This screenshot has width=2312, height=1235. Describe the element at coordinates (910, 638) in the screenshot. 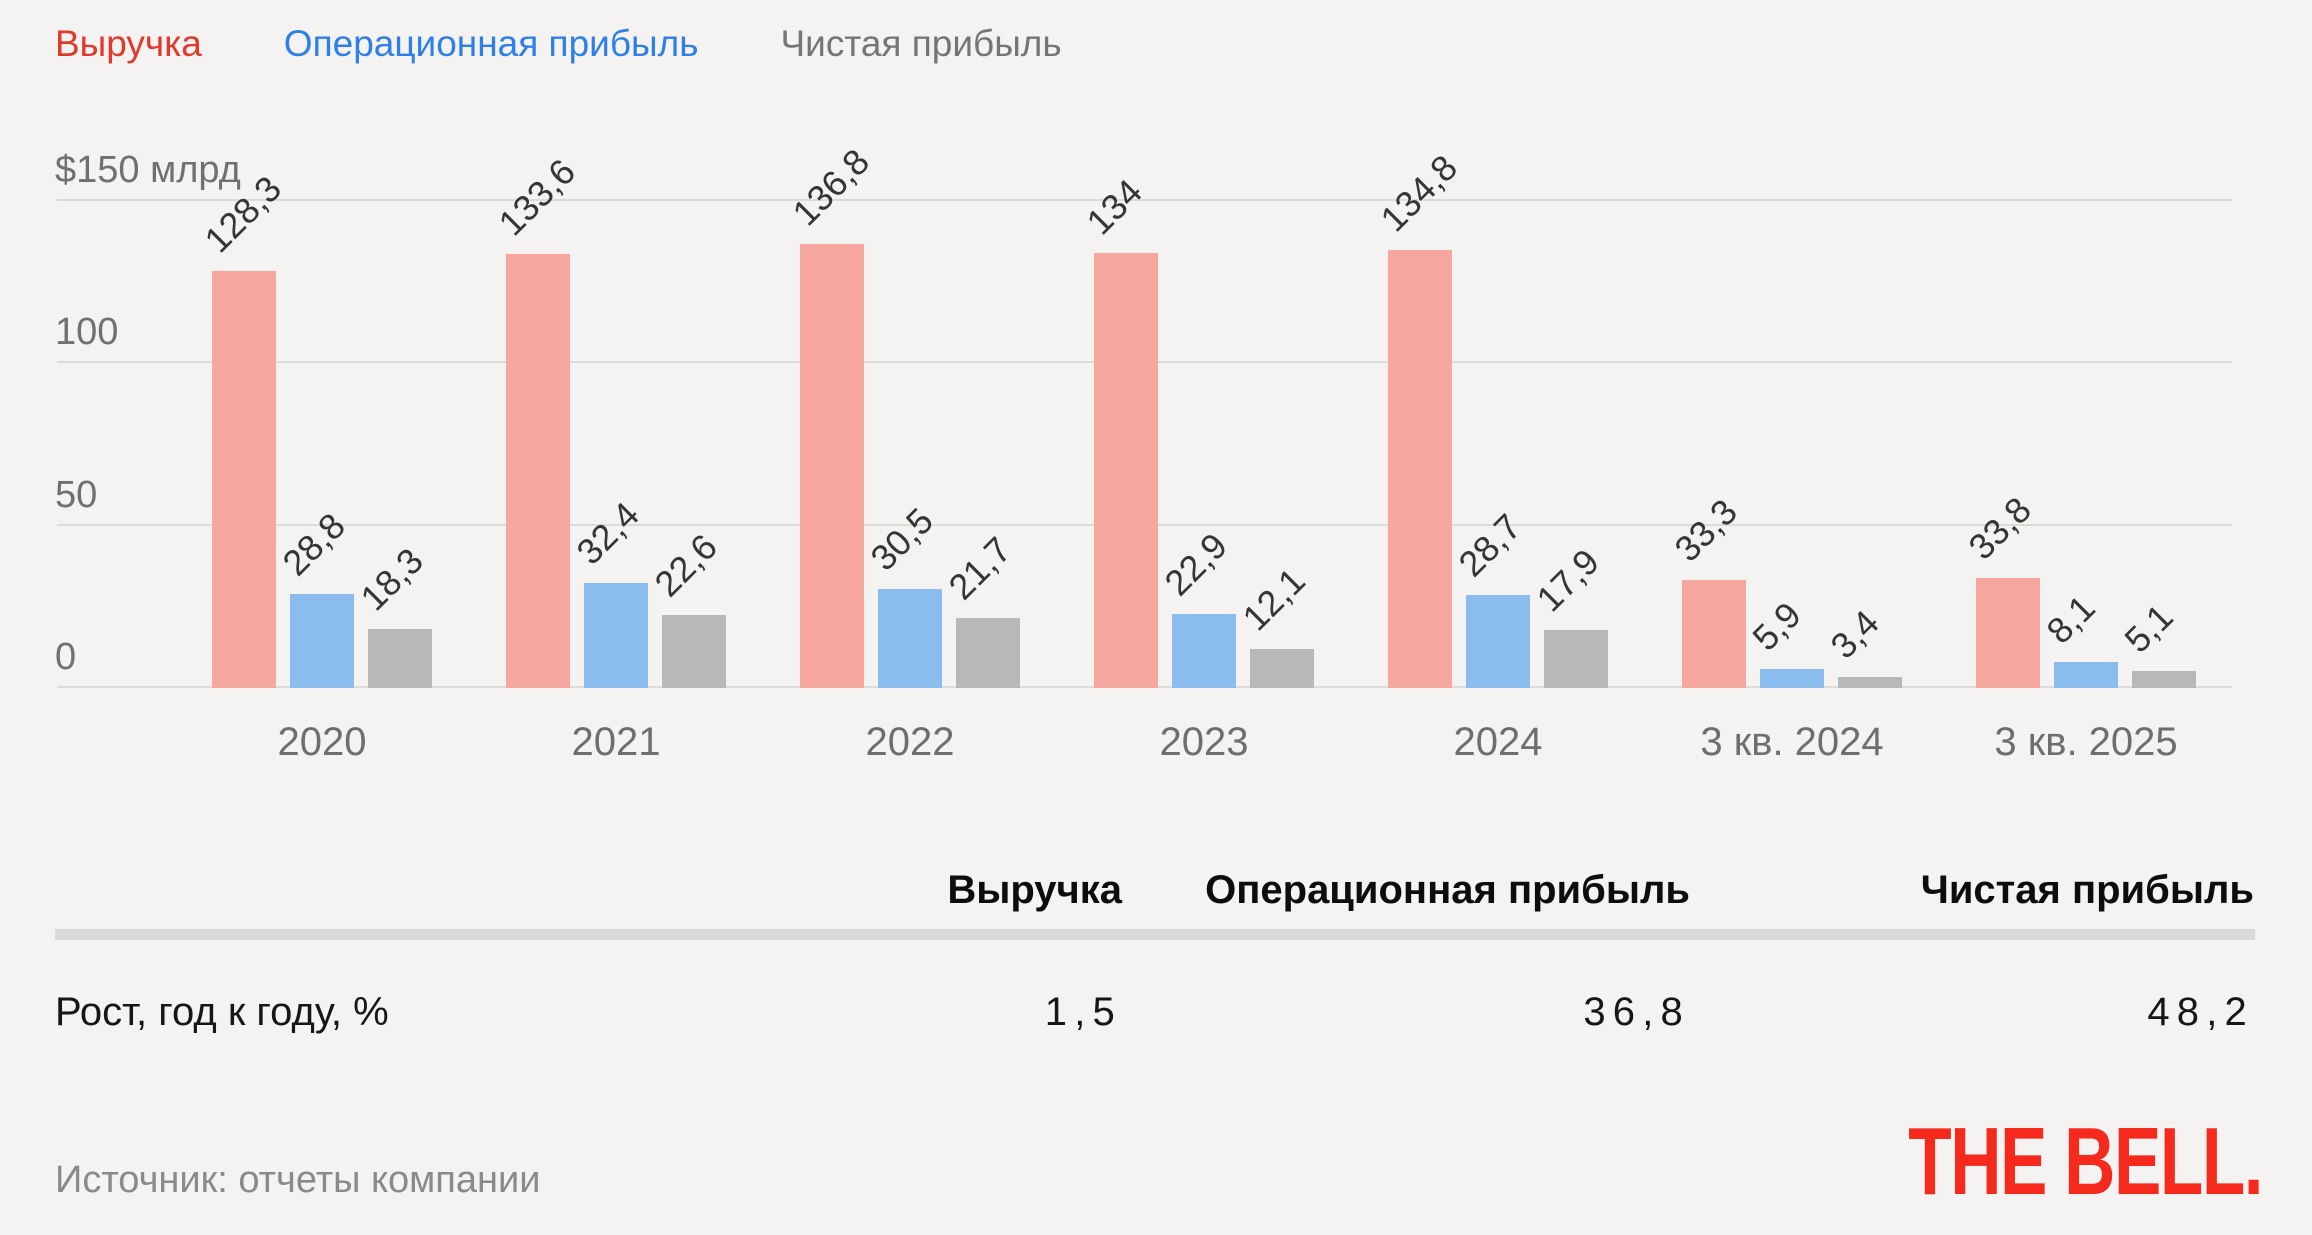

I see `bar-operating-profit-2022` at that location.